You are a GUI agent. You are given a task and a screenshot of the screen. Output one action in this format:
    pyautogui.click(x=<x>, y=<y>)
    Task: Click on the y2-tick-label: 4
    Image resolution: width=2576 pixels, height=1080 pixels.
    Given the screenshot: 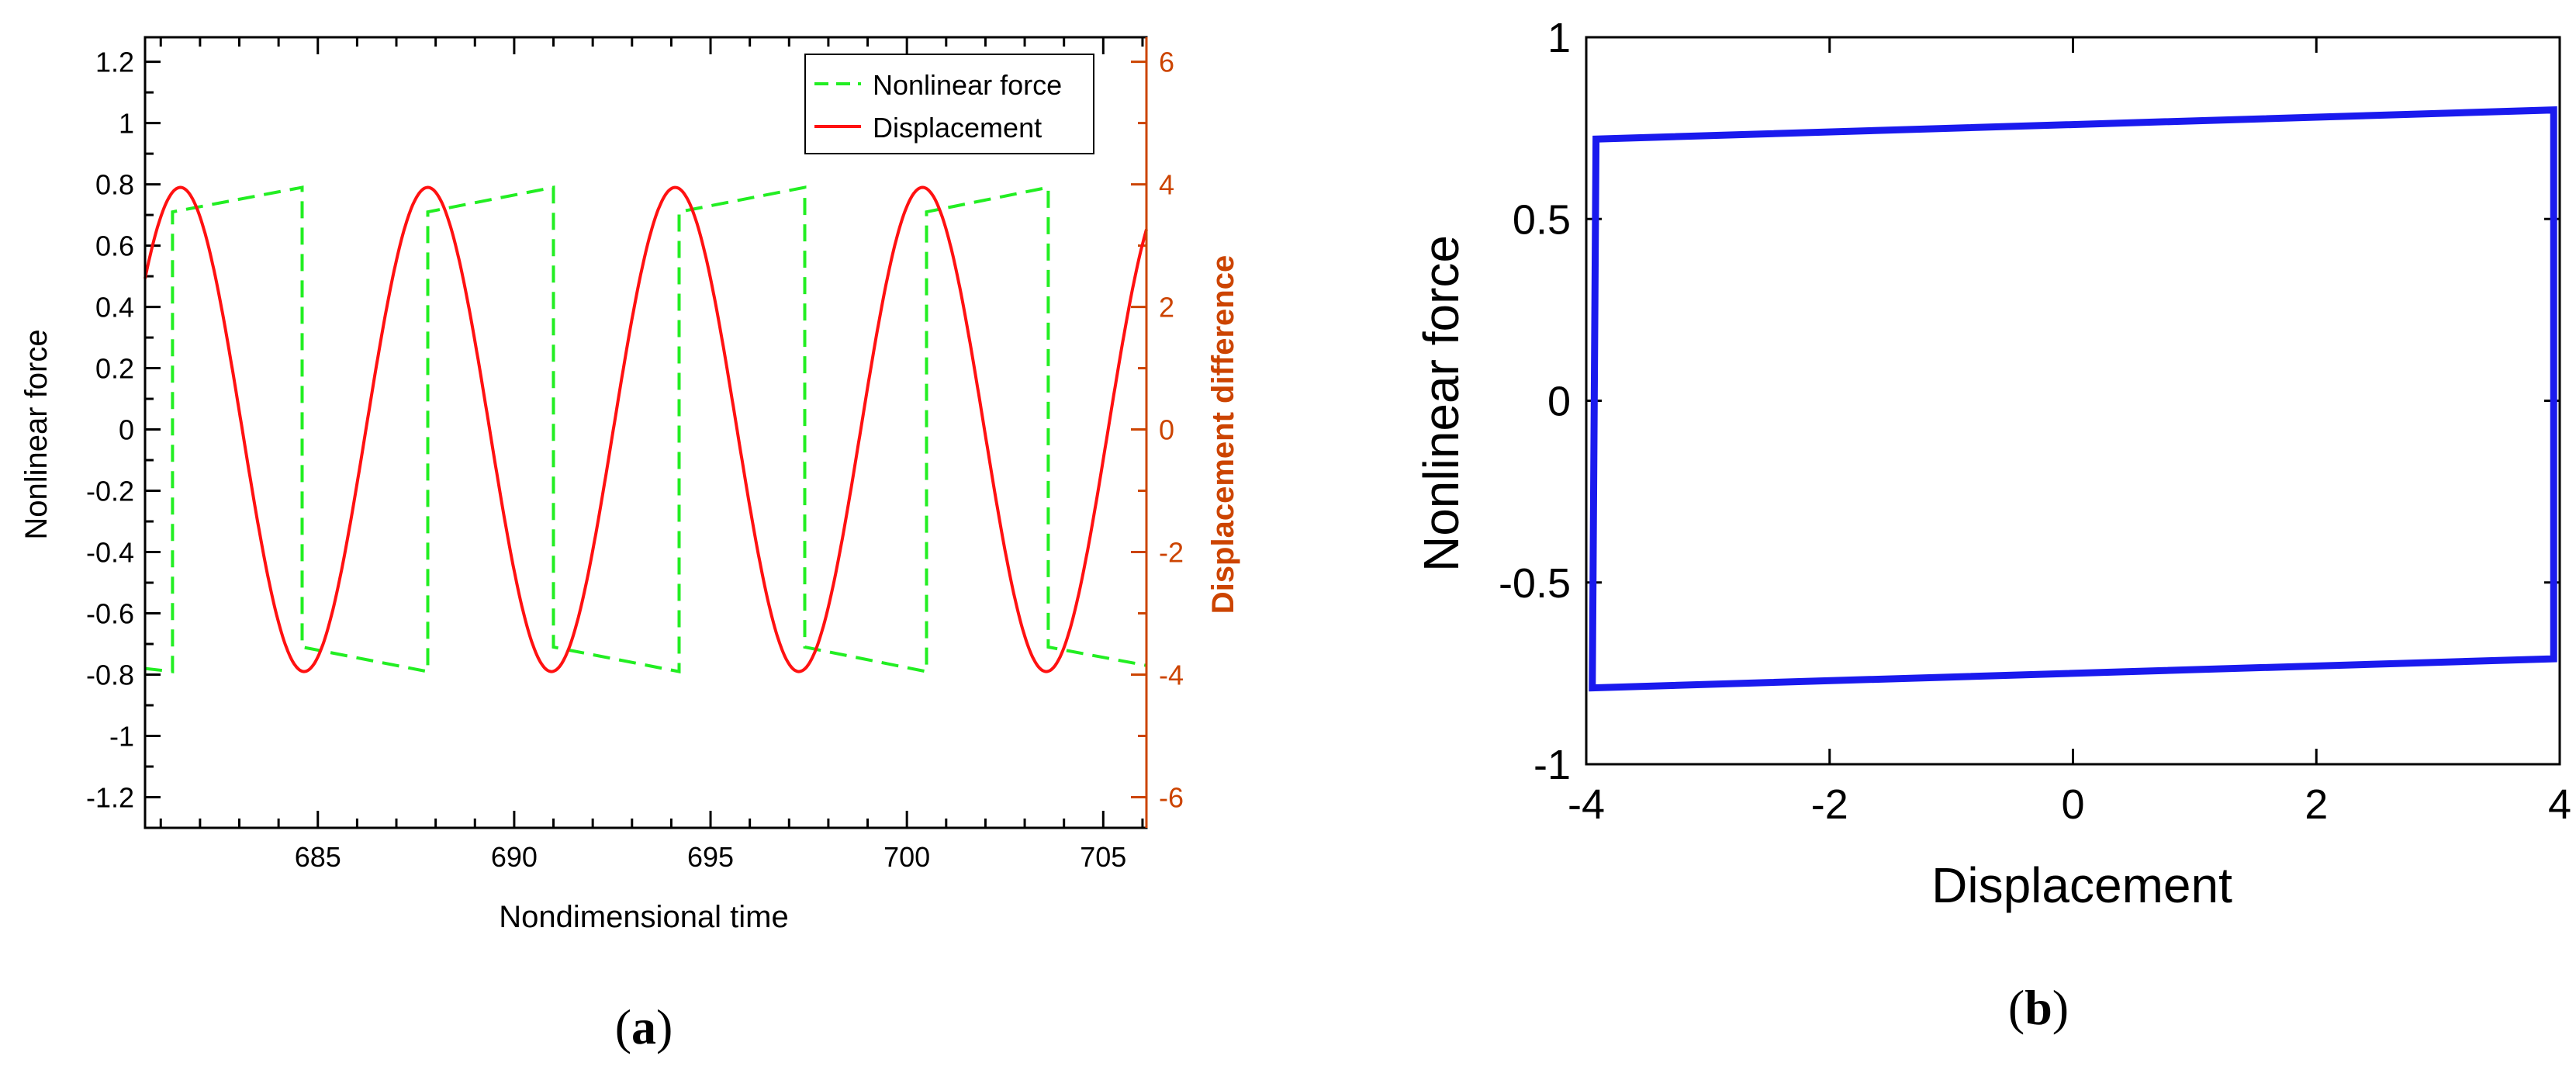 What is the action you would take?
    pyautogui.click(x=1166, y=185)
    